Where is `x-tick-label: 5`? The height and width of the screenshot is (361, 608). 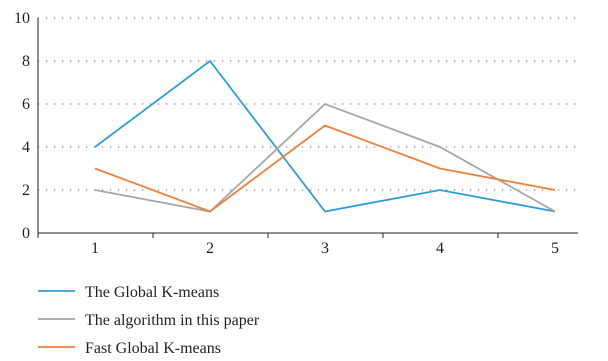 x-tick-label: 5 is located at coordinates (555, 248).